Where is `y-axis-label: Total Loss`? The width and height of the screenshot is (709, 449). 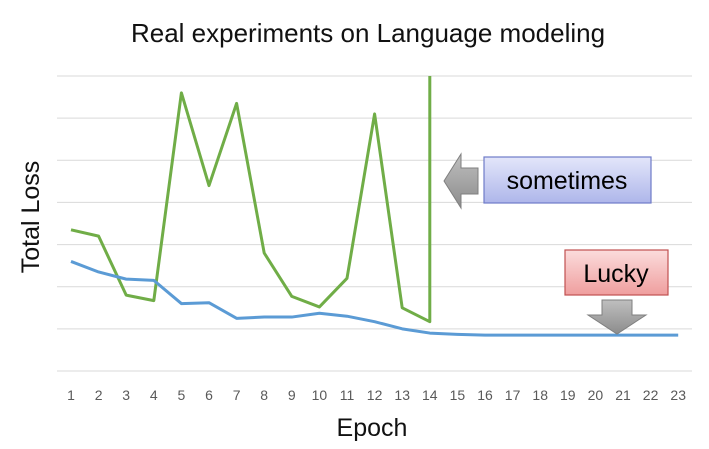 y-axis-label: Total Loss is located at coordinates (31, 217).